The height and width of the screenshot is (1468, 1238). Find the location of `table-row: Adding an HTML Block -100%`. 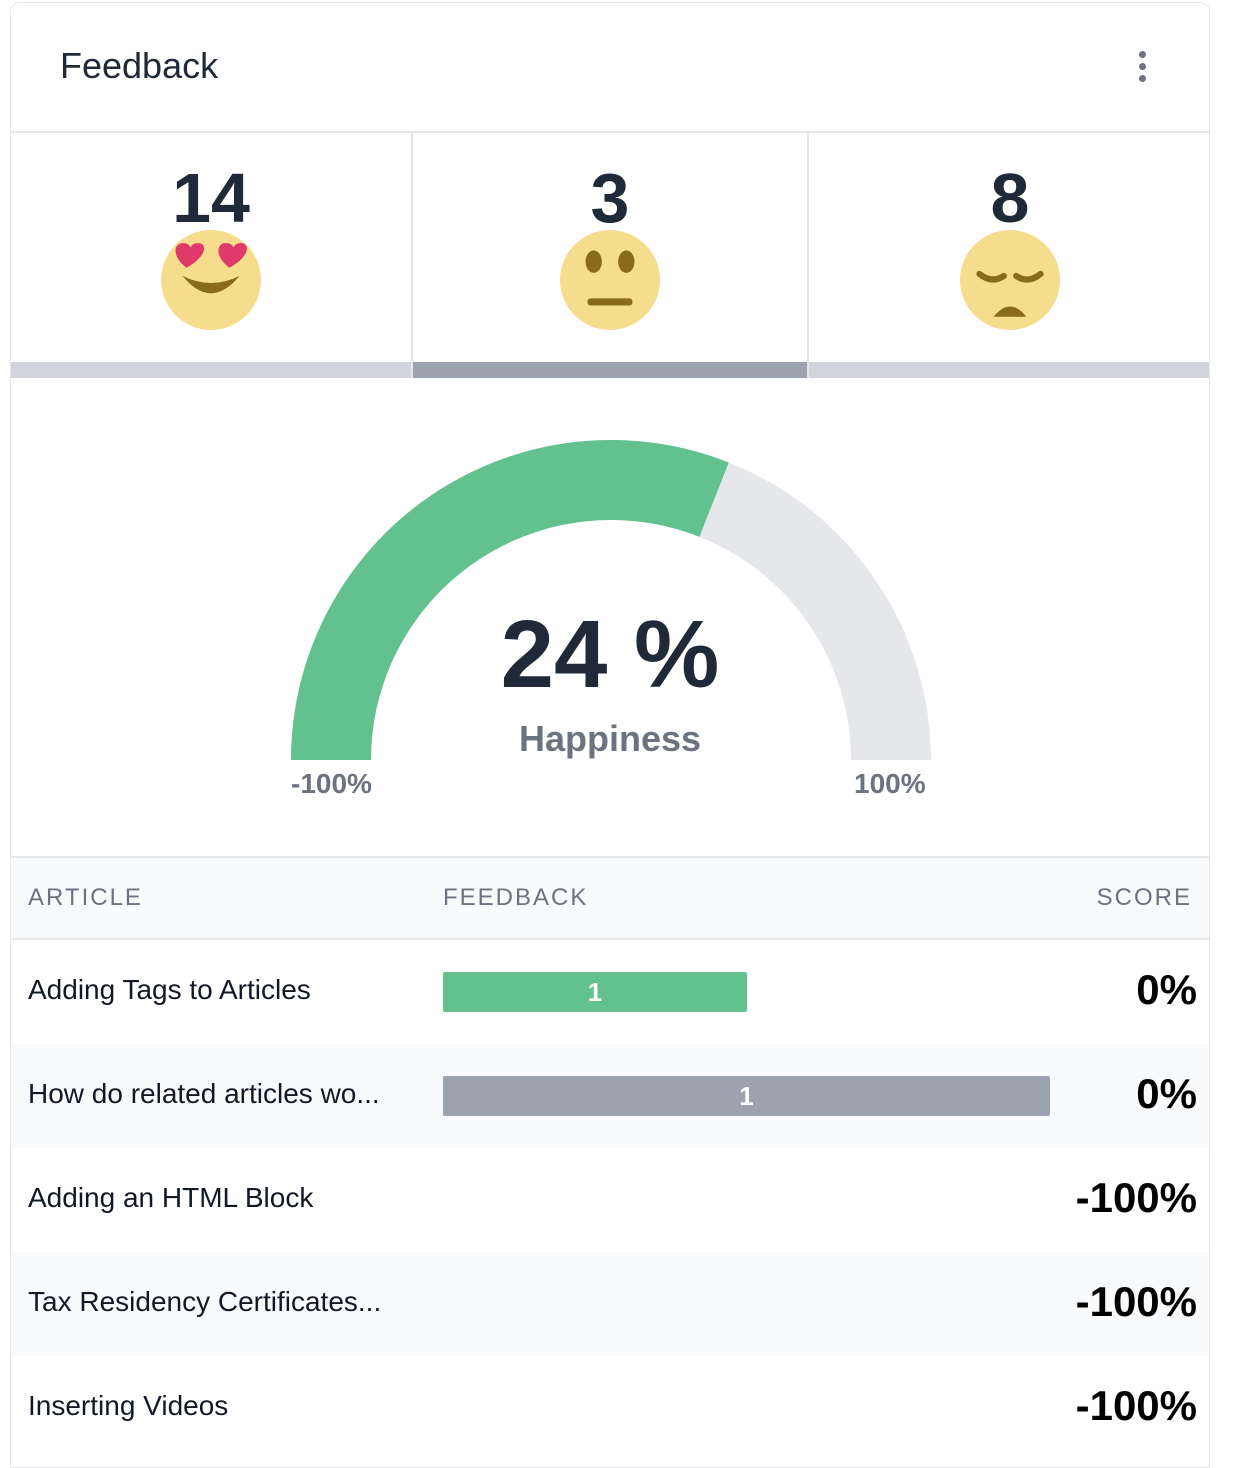

table-row: Adding an HTML Block -100% is located at coordinates (610, 1200).